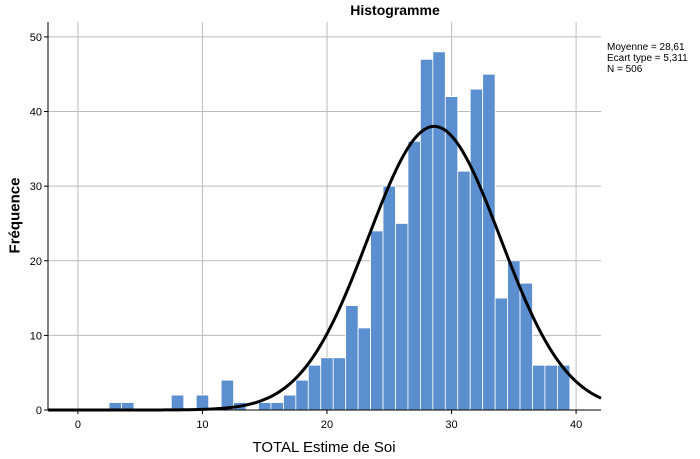 This screenshot has width=700, height=459. What do you see at coordinates (395, 10) in the screenshot?
I see `chart-title: Histogramme` at bounding box center [395, 10].